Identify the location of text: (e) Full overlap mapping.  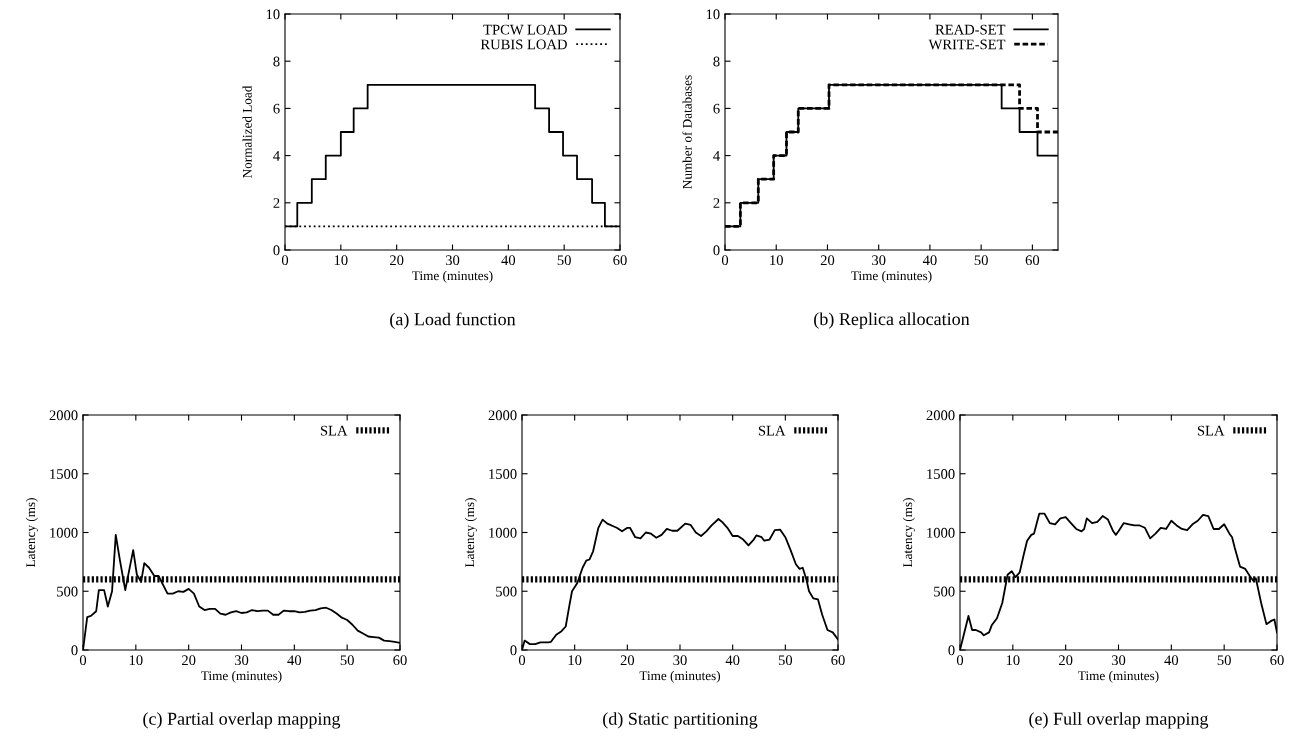
(1119, 720).